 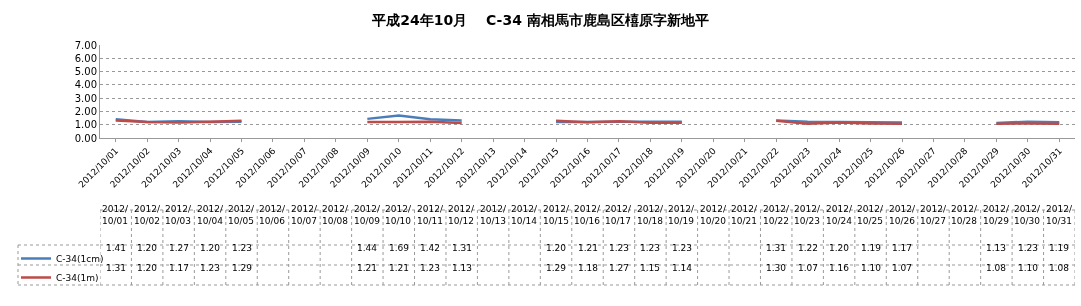 I want to click on category-label: 2012/10/24, so click(x=839, y=215).